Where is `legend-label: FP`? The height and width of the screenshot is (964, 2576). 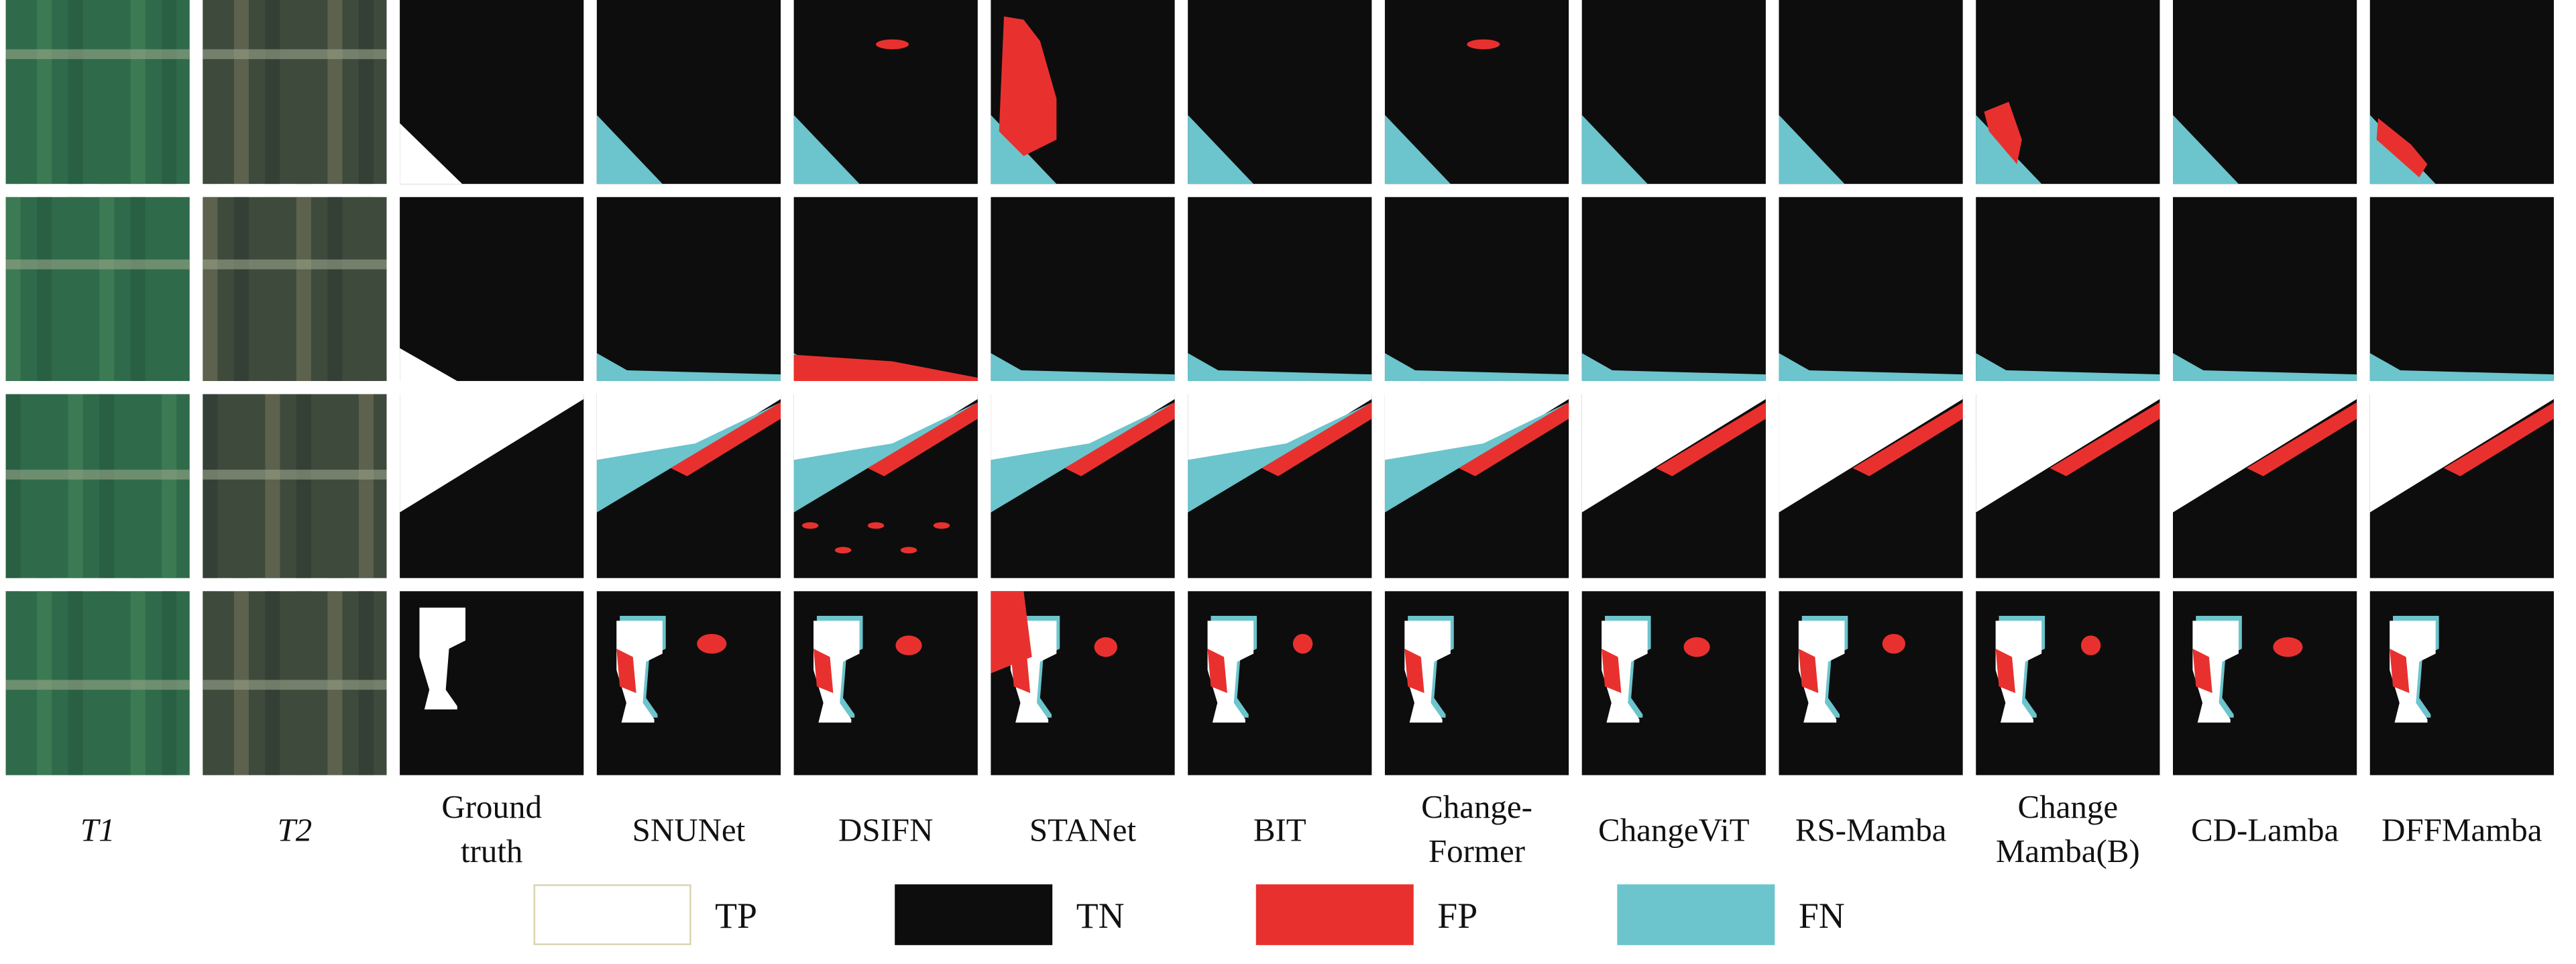
legend-label: FP is located at coordinates (1457, 916).